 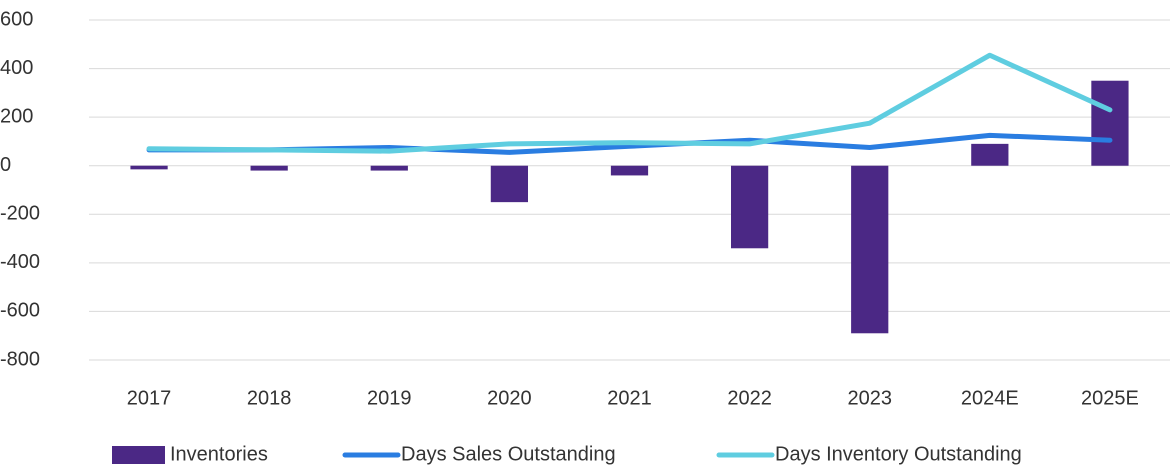 What do you see at coordinates (5, 165) in the screenshot?
I see `y-tick-label: 0` at bounding box center [5, 165].